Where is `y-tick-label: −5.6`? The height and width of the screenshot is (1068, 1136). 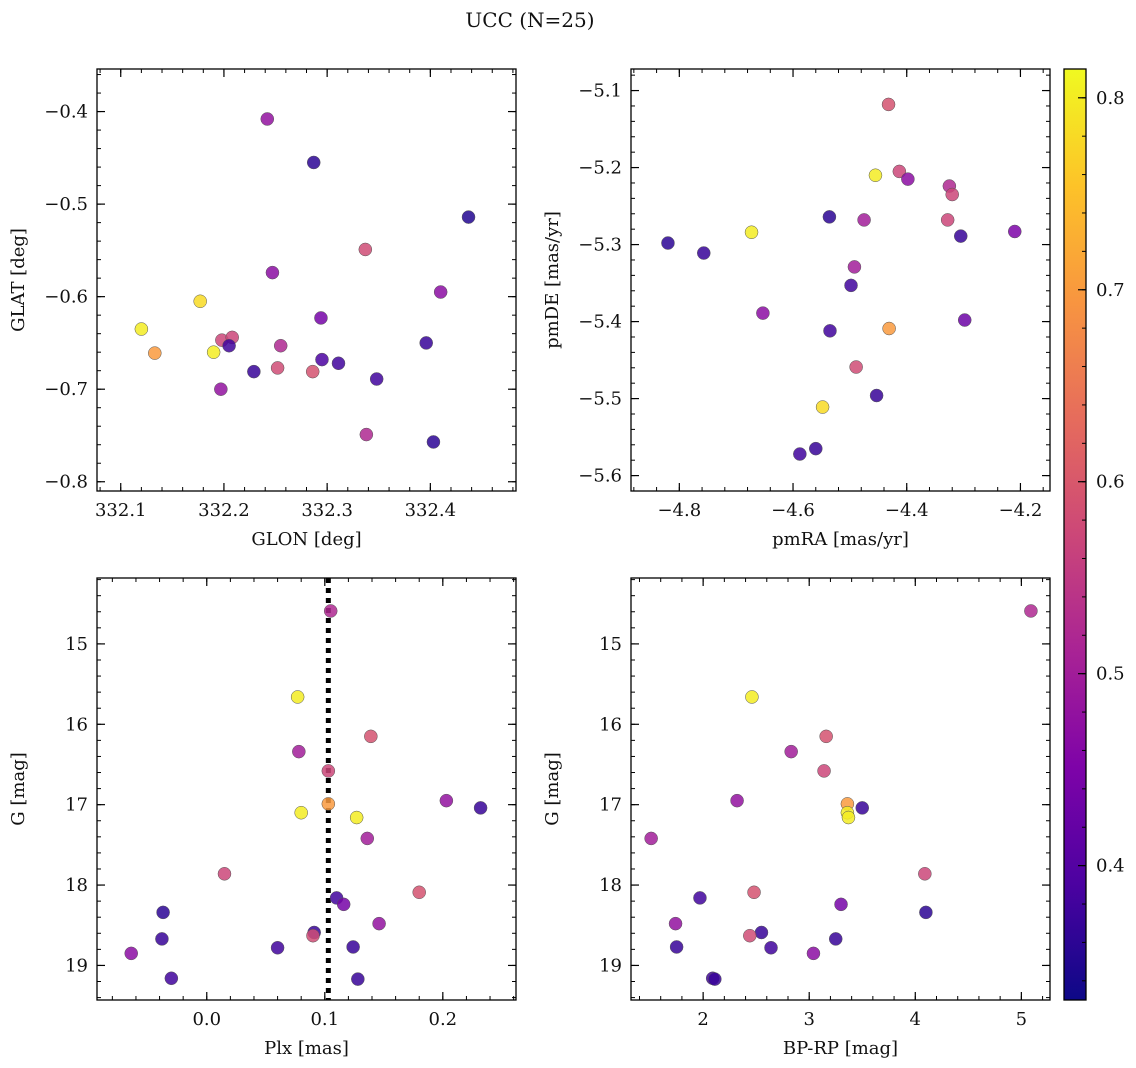 y-tick-label: −5.6 is located at coordinates (600, 476).